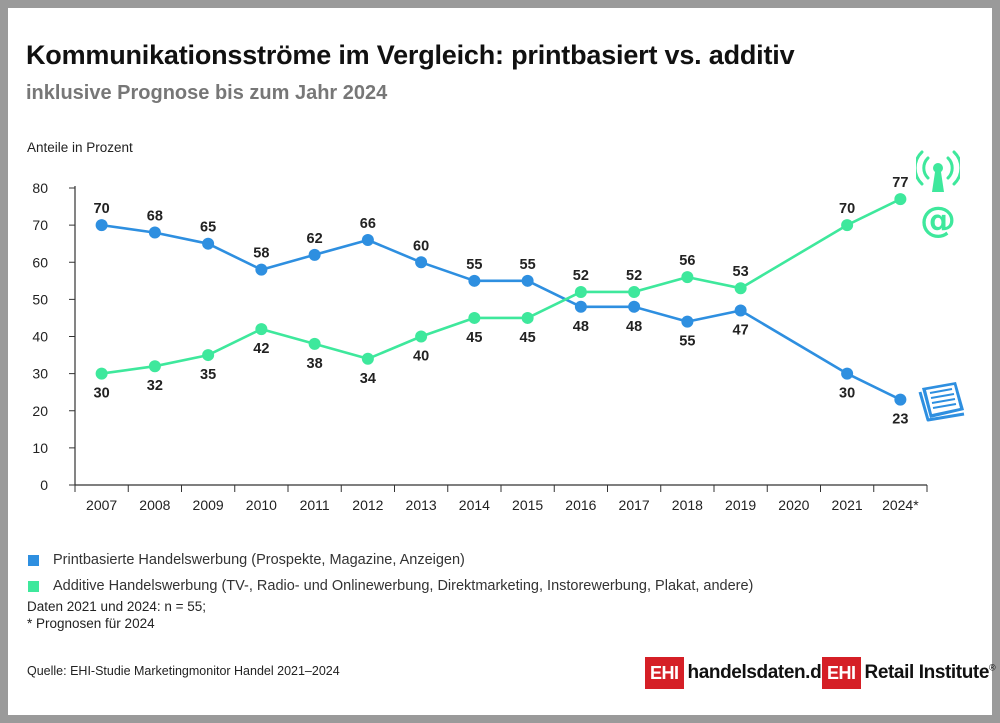 This screenshot has width=1000, height=723. What do you see at coordinates (927, 672) in the screenshot?
I see `retail-institute-name: Retail Institute` at bounding box center [927, 672].